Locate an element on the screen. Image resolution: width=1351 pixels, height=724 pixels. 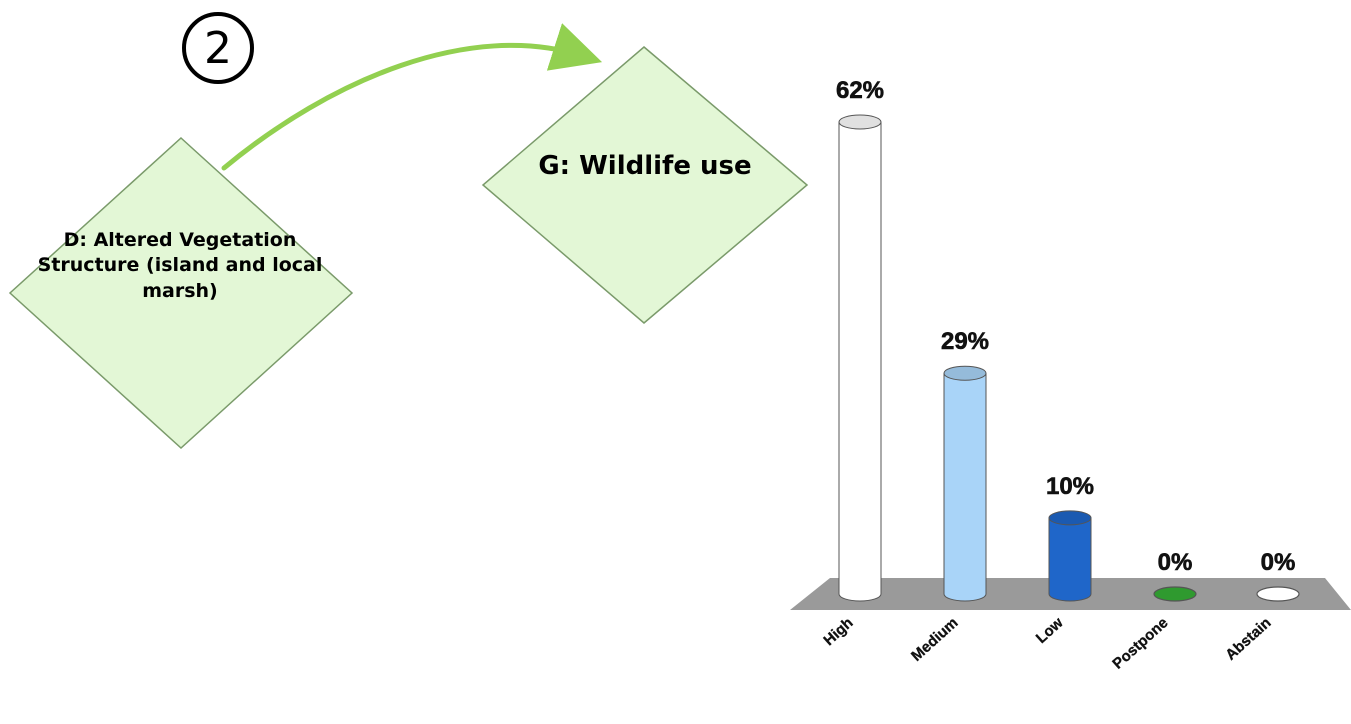
value-label-high: 62% is located at coordinates (860, 90).